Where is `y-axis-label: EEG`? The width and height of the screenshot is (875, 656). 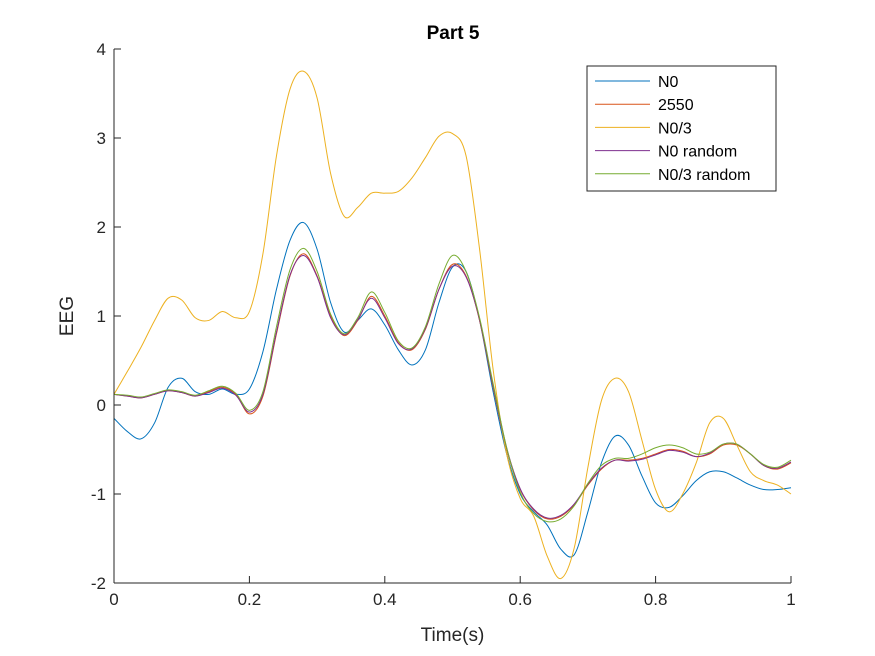 y-axis-label: EEG is located at coordinates (67, 316).